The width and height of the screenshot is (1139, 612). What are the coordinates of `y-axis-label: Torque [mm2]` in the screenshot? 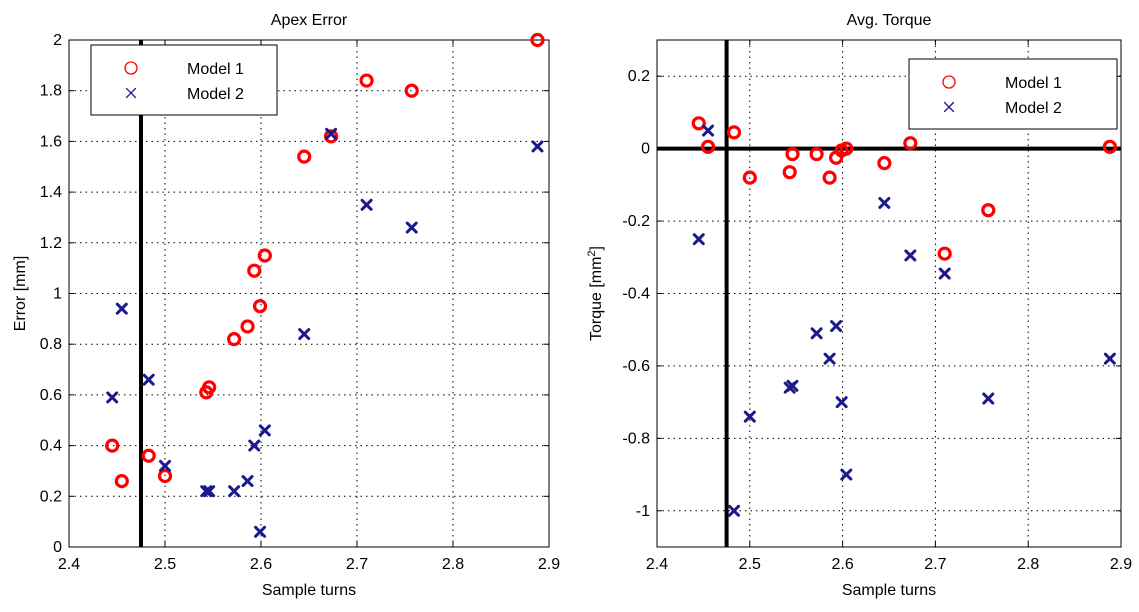 It's located at (595, 293).